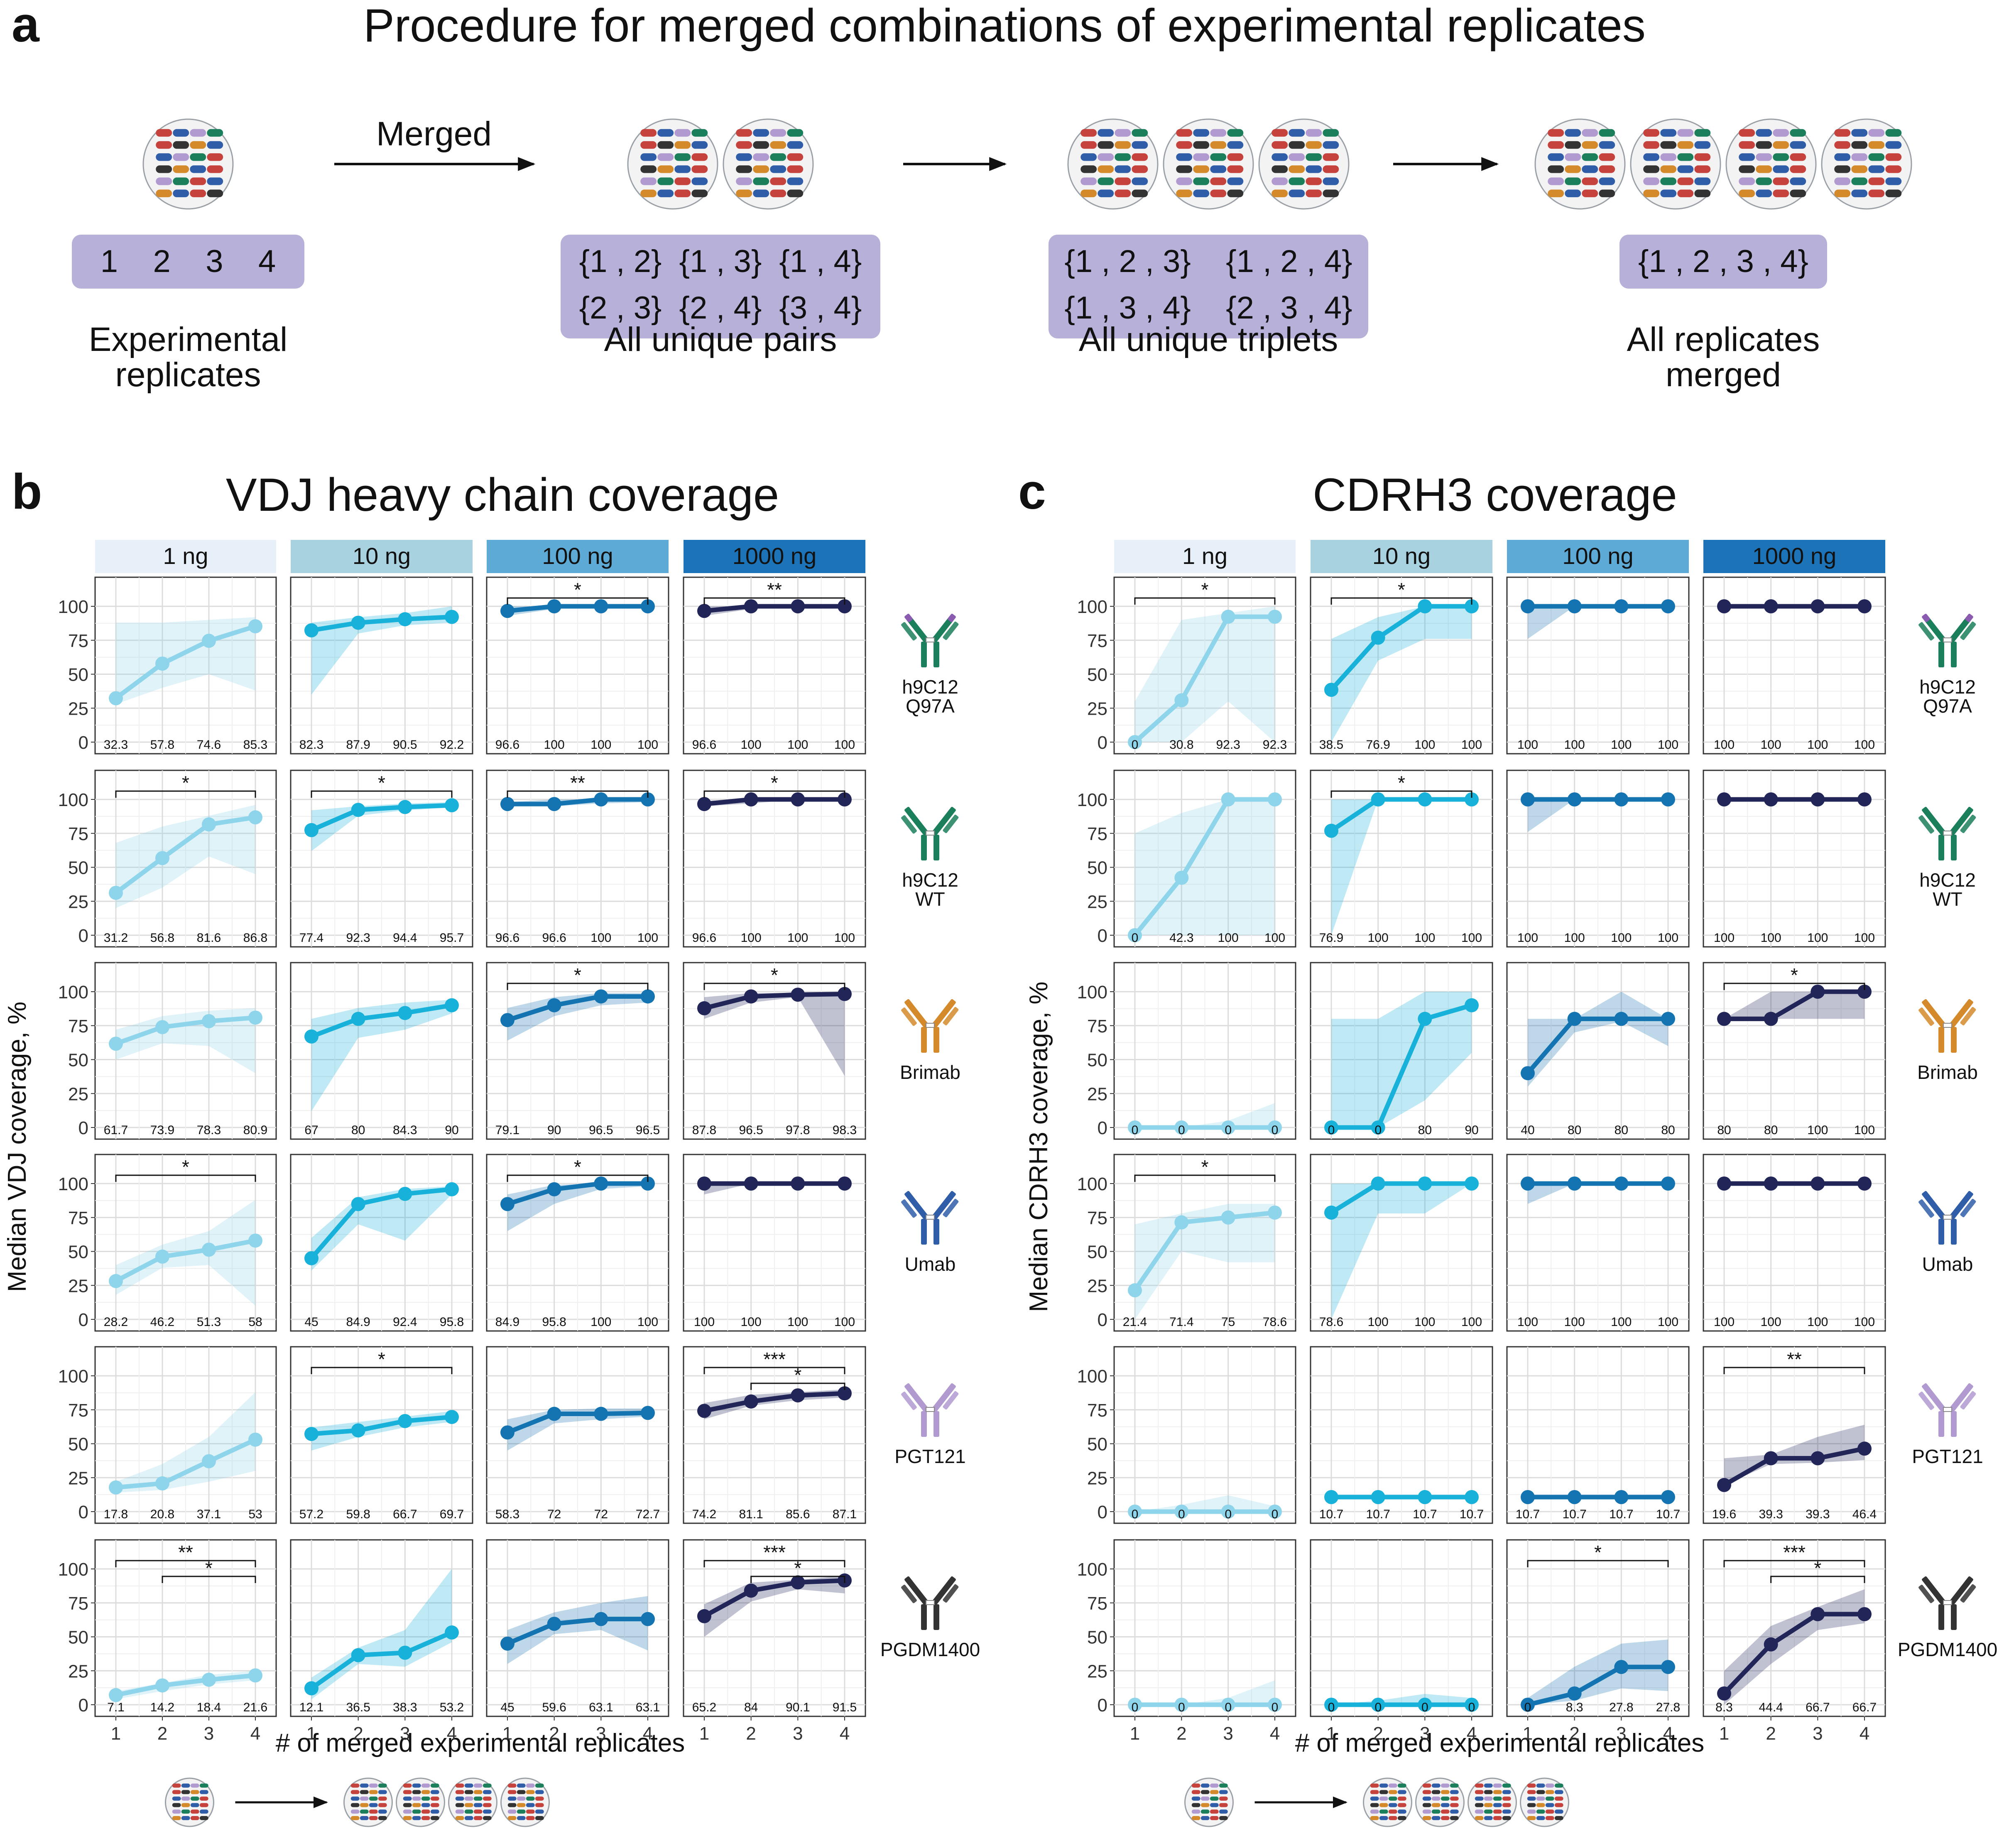 This screenshot has height=1848, width=2009. Describe the element at coordinates (185, 556) in the screenshot. I see `facet-label: 1 ng` at that location.